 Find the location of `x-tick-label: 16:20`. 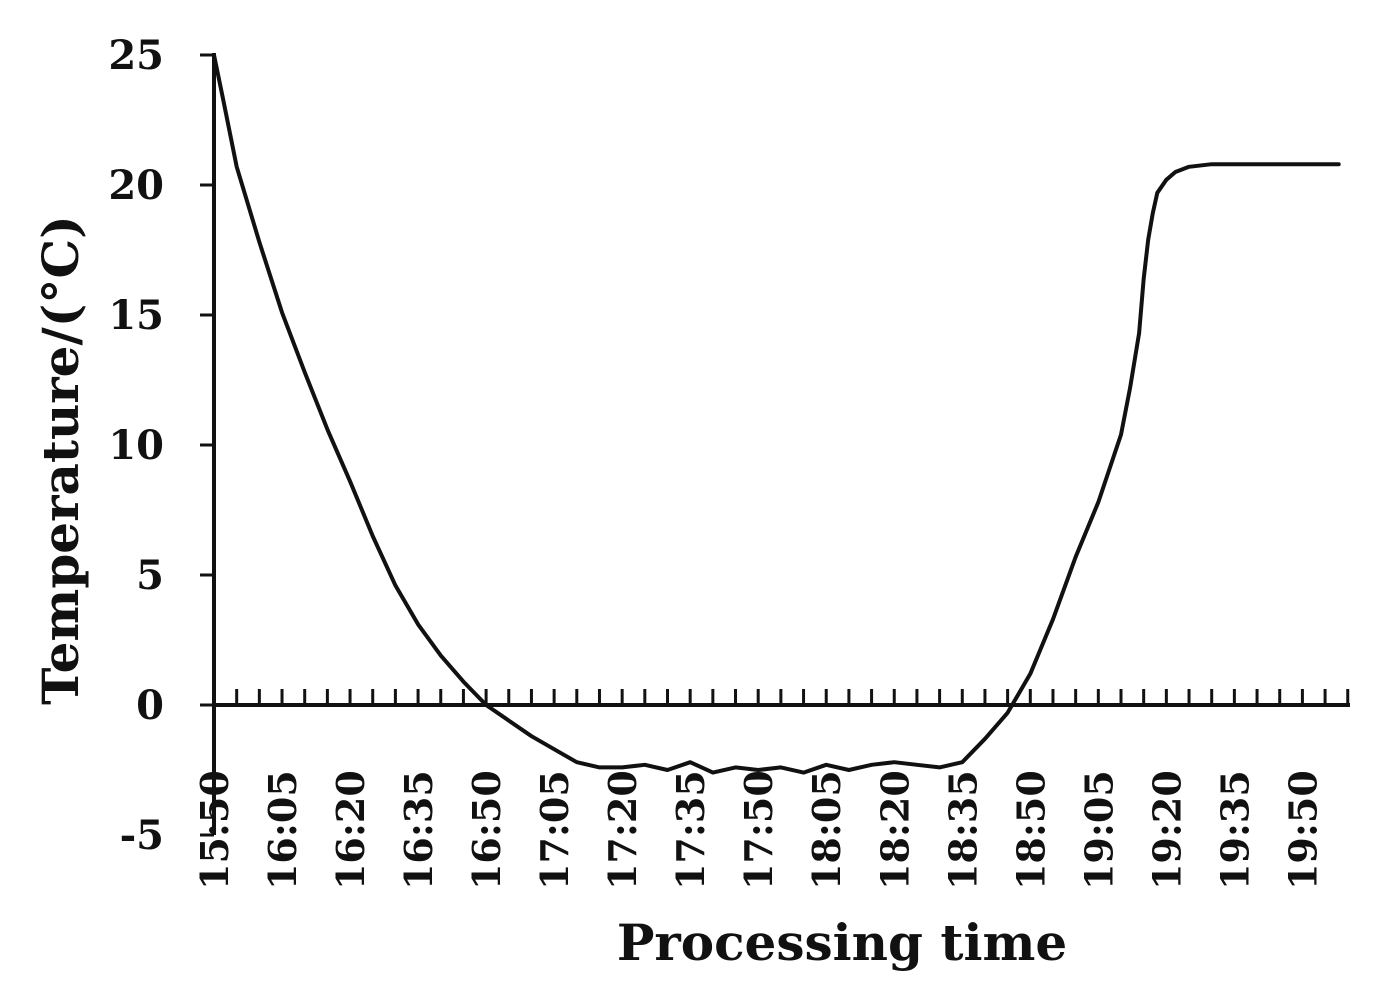

x-tick-label: 16:20 is located at coordinates (350, 830).